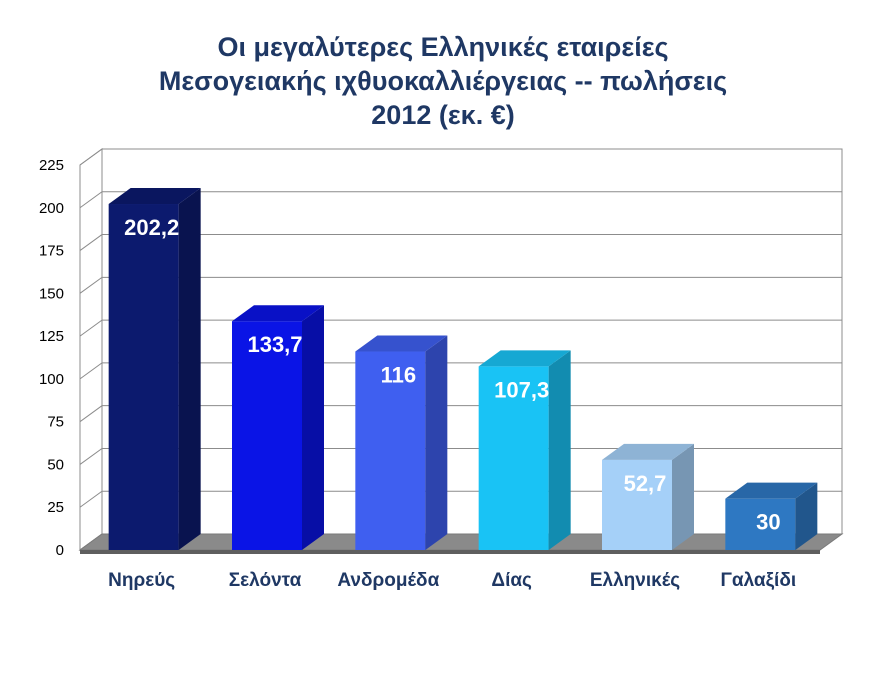 The image size is (886, 673). I want to click on x-tick-label: Ανδρομέδα, so click(388, 580).